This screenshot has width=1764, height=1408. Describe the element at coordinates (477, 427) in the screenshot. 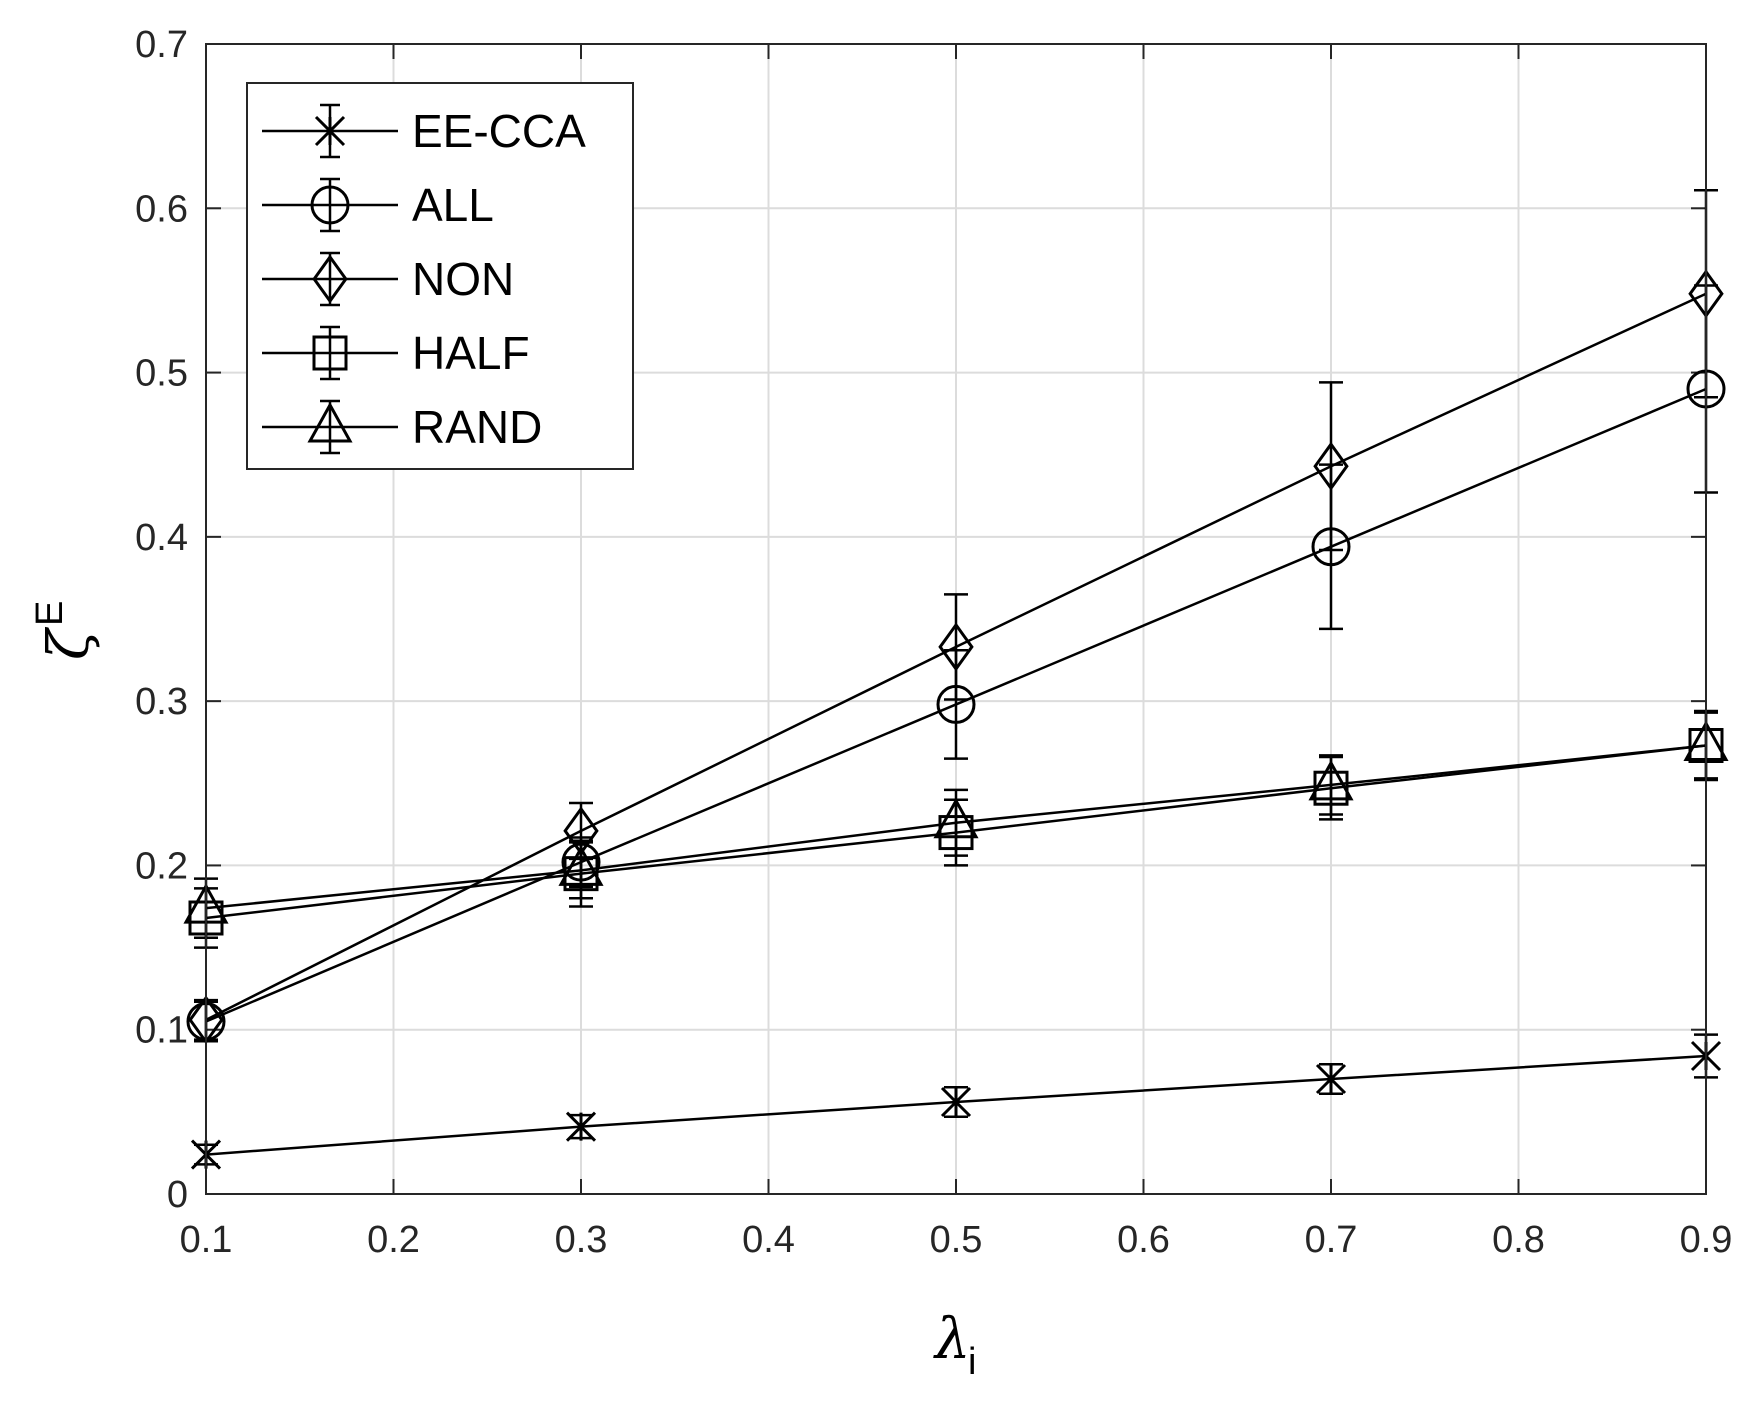

I see `legend-label: RAND` at that location.